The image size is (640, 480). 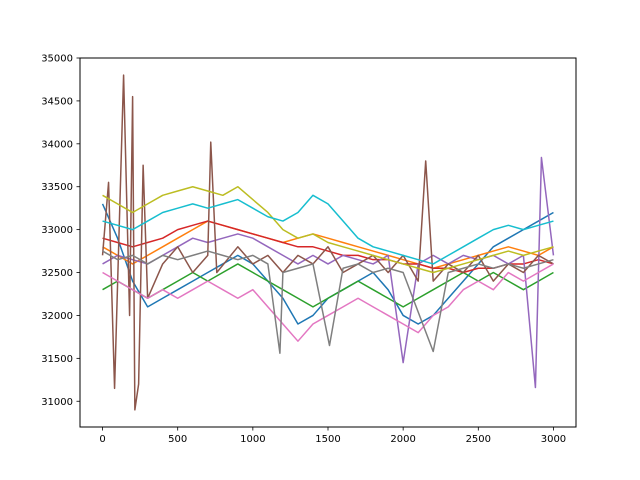 I want to click on x-tick-label: 500, so click(x=177, y=439).